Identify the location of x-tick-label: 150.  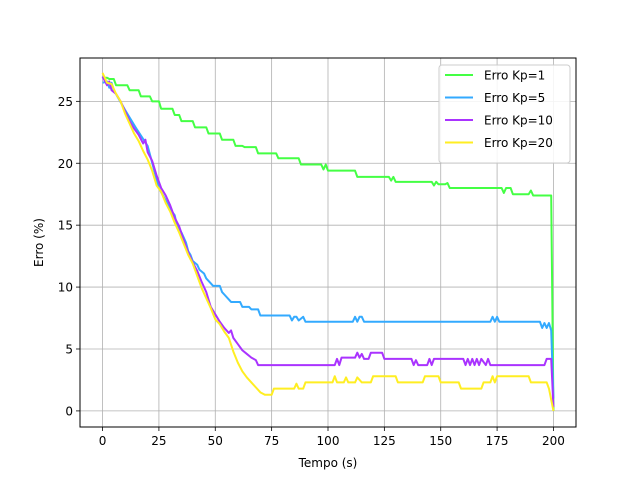
(440, 441).